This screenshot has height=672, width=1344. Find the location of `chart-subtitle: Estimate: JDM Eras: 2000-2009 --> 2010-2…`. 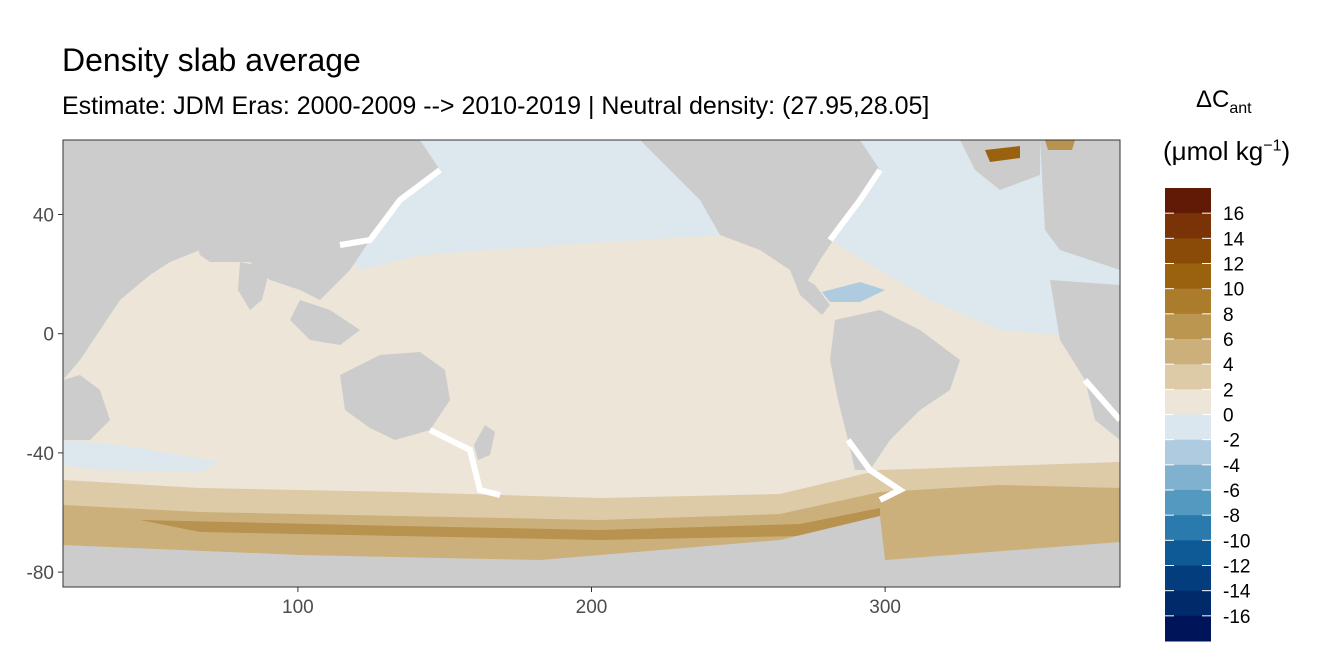

chart-subtitle: Estimate: JDM Eras: 2000-2009 --> 2010-2… is located at coordinates (496, 106).